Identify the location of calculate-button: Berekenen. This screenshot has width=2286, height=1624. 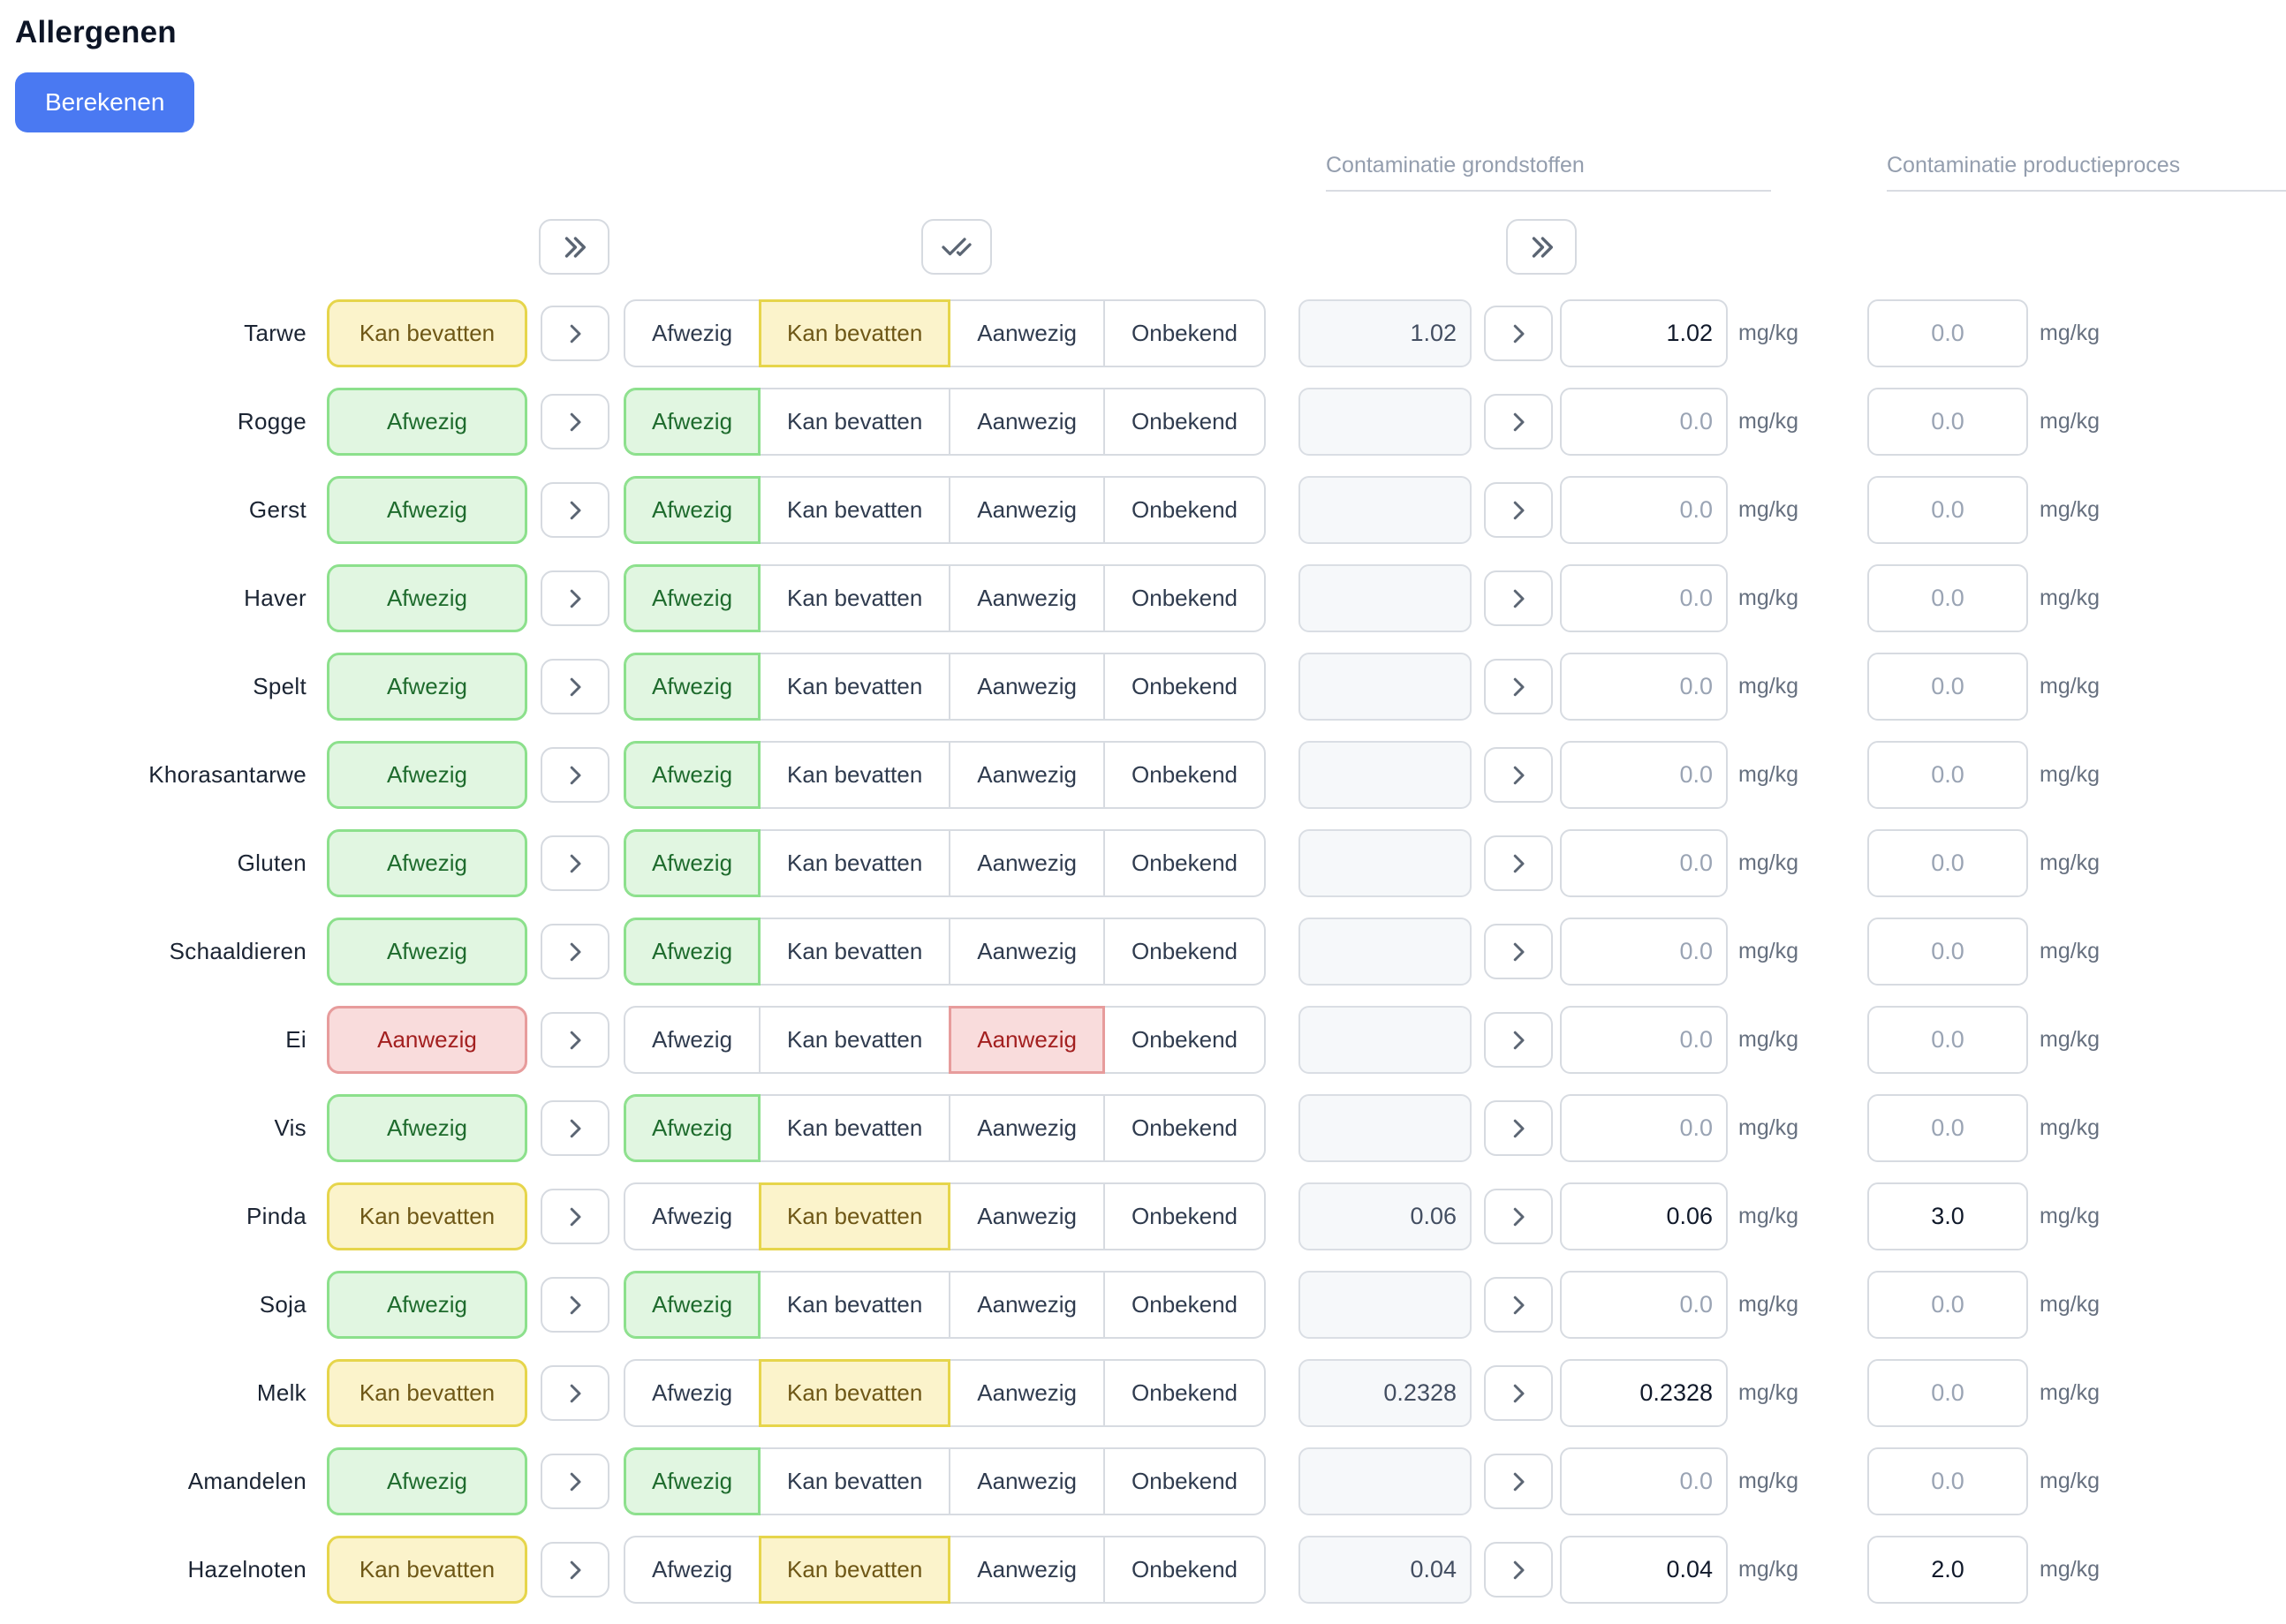
(105, 102).